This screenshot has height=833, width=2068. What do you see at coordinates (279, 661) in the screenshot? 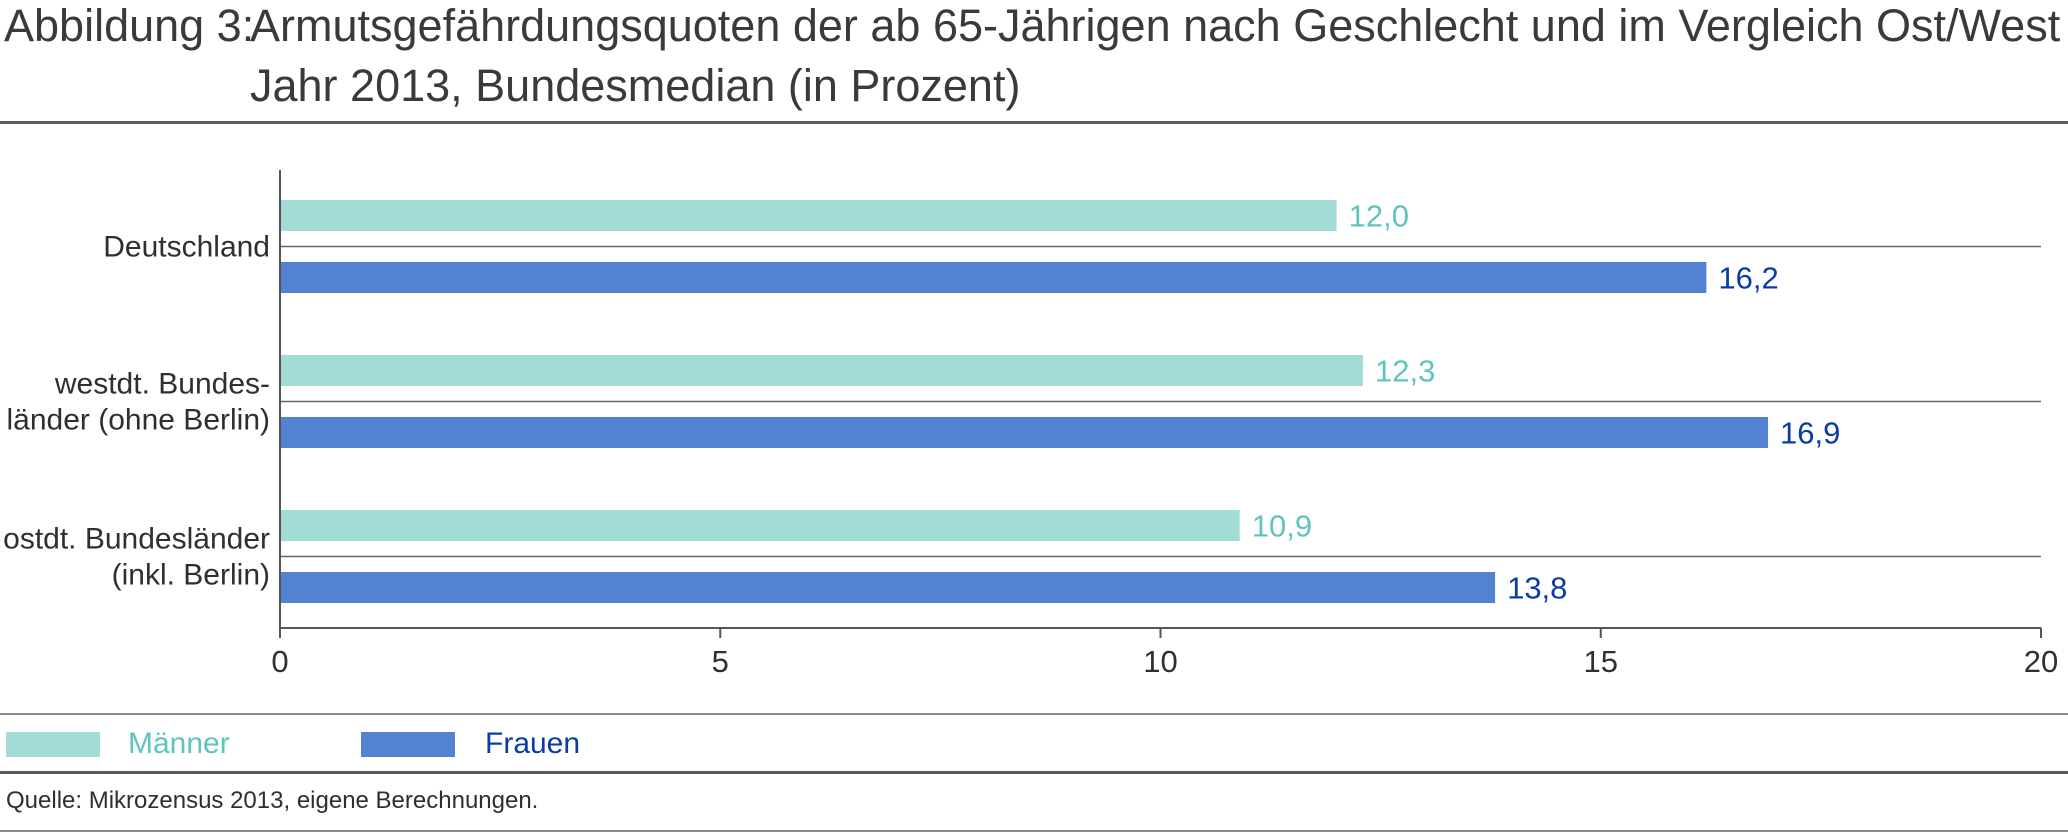
I see `x-tick-label: 0` at bounding box center [279, 661].